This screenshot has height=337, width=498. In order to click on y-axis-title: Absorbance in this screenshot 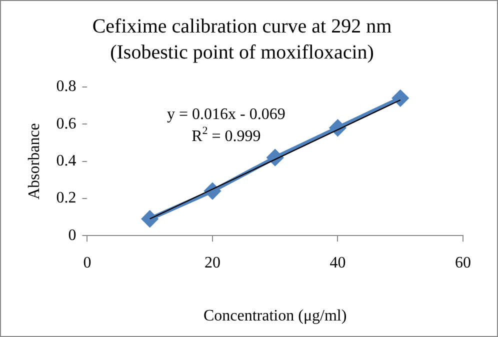, I will do `click(34, 161)`.